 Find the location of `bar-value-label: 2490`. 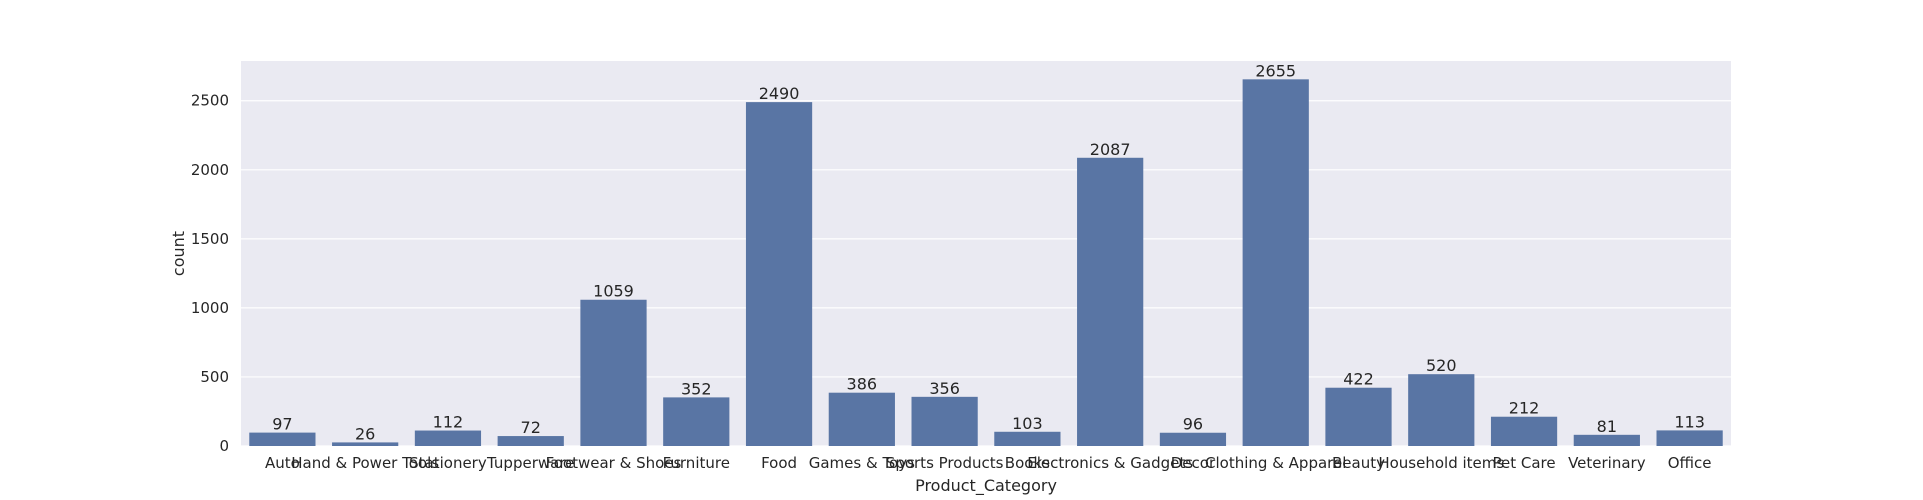

bar-value-label: 2490 is located at coordinates (779, 93).